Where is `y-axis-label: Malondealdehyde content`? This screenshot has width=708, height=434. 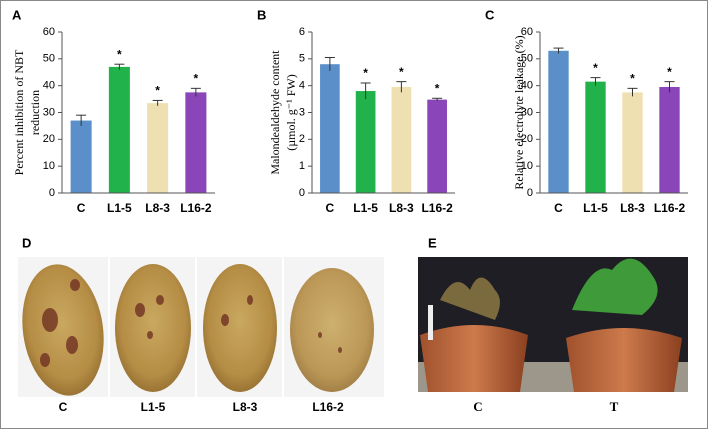
y-axis-label: Malondealdehyde content is located at coordinates (275, 112).